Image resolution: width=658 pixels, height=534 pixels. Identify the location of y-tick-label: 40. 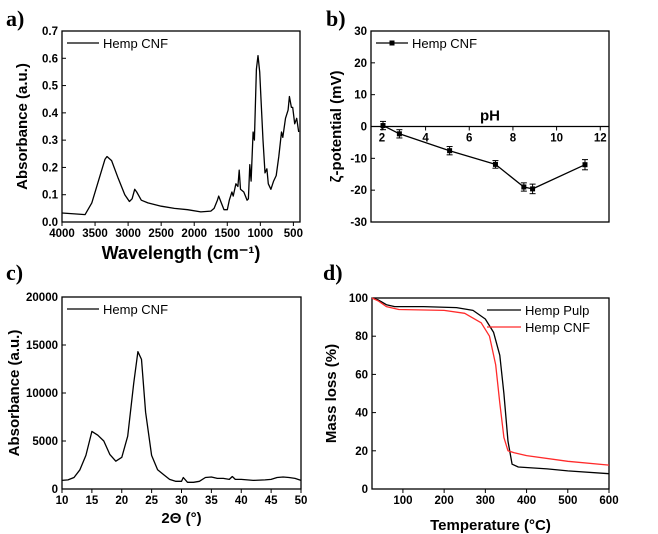
(361, 414).